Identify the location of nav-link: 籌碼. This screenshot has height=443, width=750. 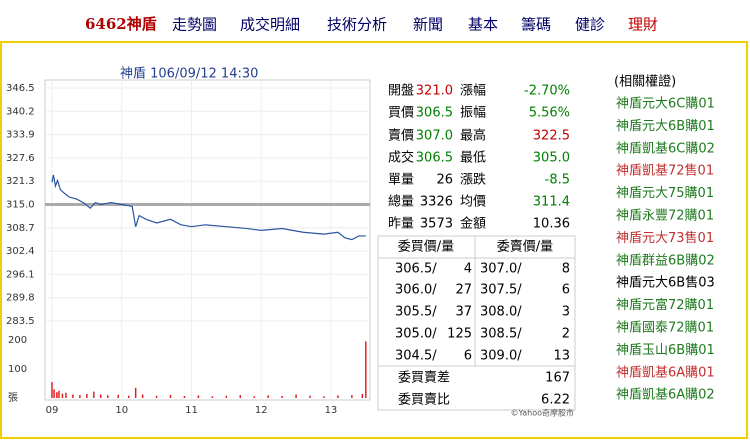
(536, 25).